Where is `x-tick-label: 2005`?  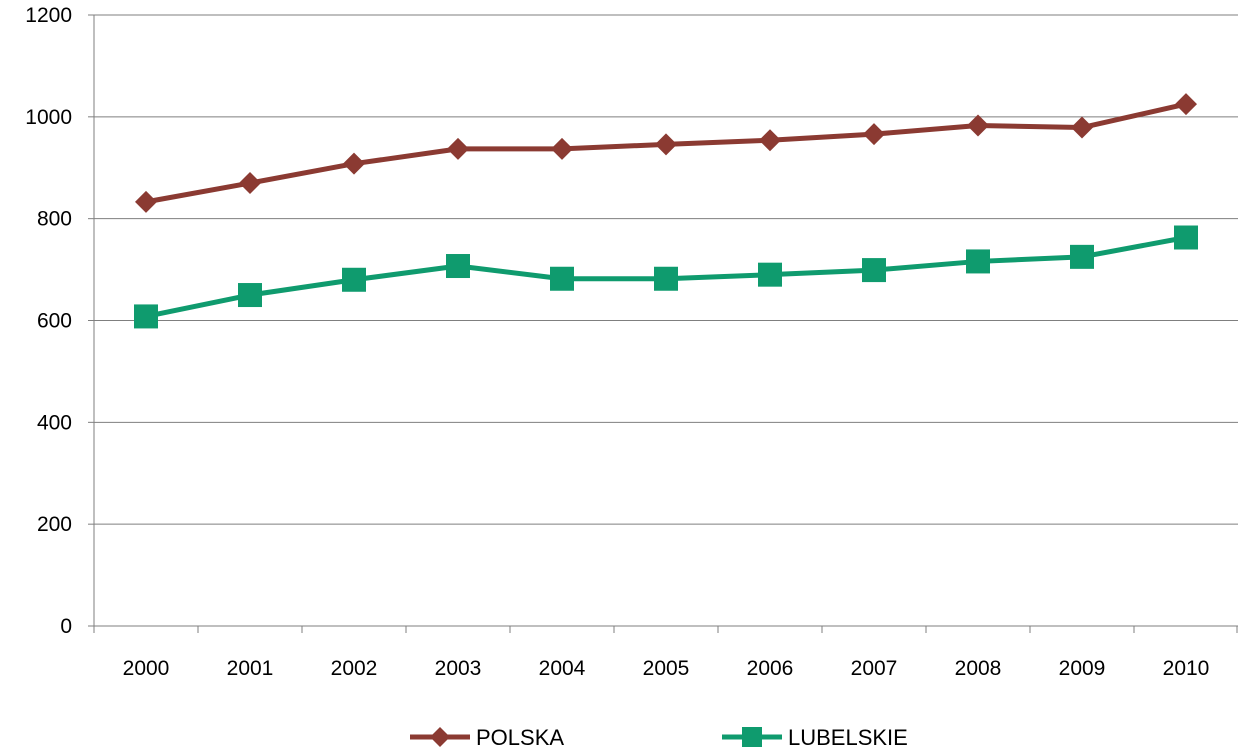 x-tick-label: 2005 is located at coordinates (666, 668).